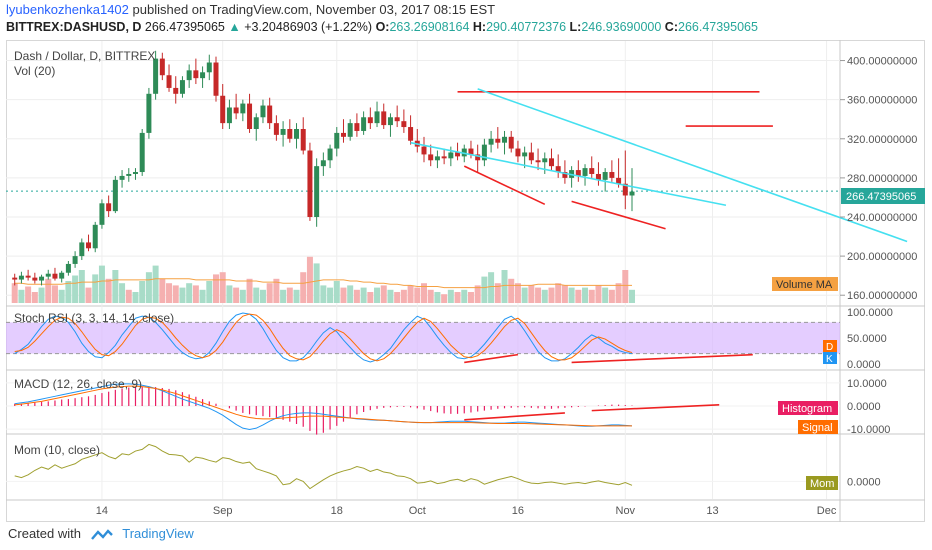 This screenshot has width=932, height=550. What do you see at coordinates (818, 427) in the screenshot?
I see `signal-badge` at bounding box center [818, 427].